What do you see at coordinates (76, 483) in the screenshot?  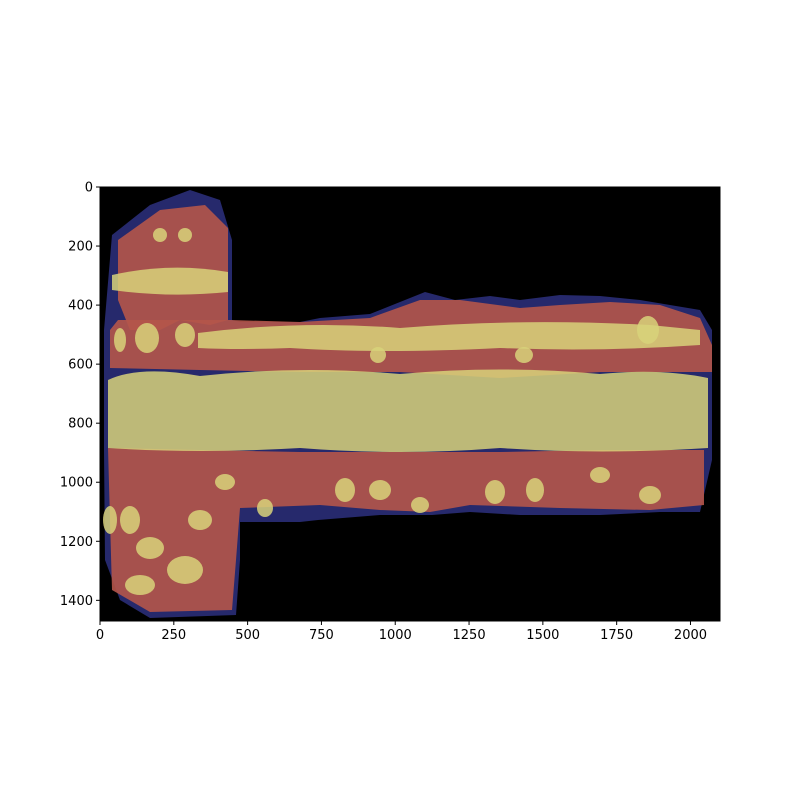 I see `y-tick-label: 1000` at bounding box center [76, 483].